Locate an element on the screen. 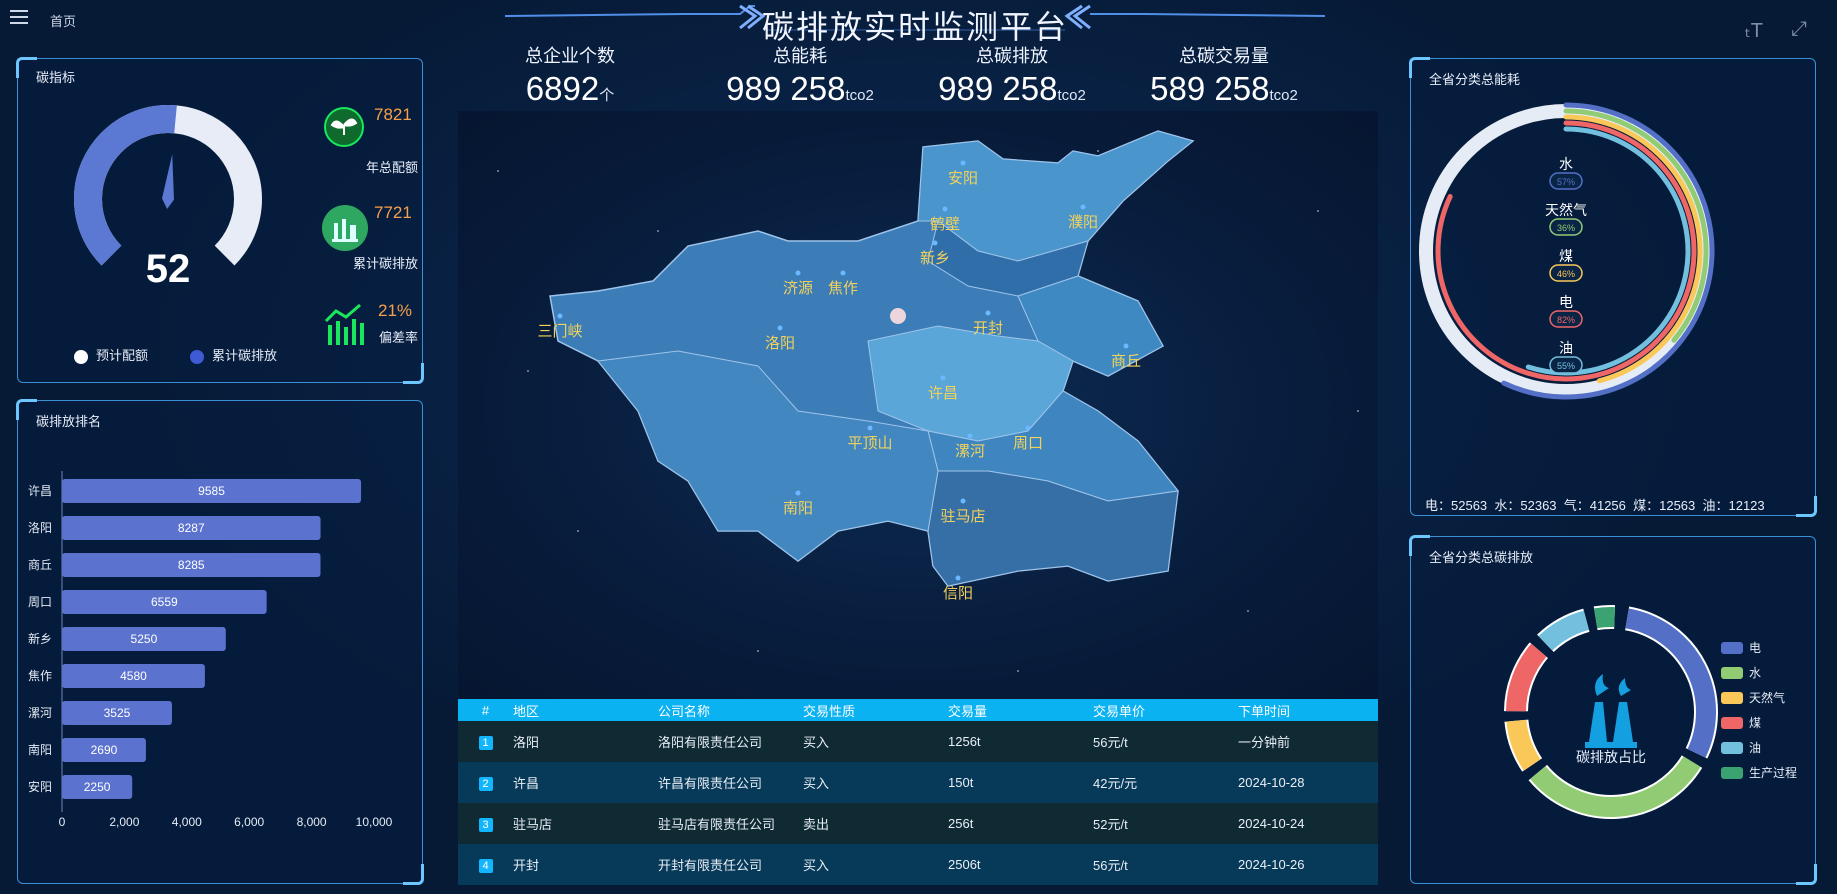 This screenshot has width=1837, height=894. x-tick-label: 6,000 is located at coordinates (249, 822).